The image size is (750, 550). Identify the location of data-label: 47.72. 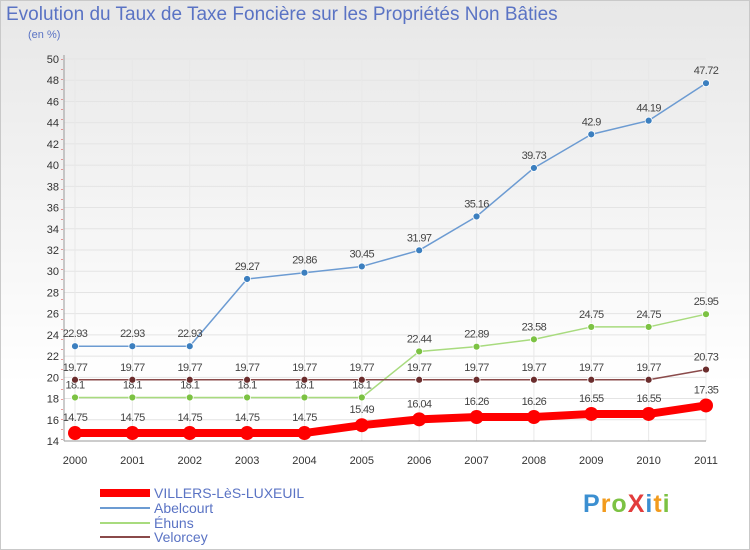
(706, 71).